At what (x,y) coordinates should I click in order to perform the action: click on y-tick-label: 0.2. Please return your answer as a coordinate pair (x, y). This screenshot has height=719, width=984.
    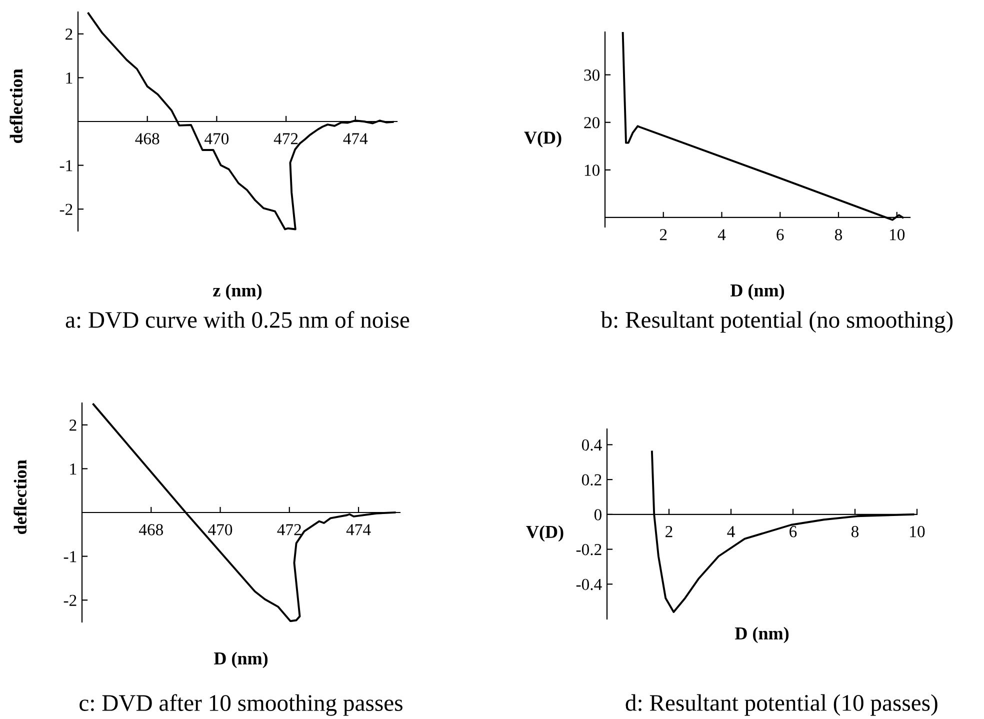
    Looking at the image, I should click on (592, 480).